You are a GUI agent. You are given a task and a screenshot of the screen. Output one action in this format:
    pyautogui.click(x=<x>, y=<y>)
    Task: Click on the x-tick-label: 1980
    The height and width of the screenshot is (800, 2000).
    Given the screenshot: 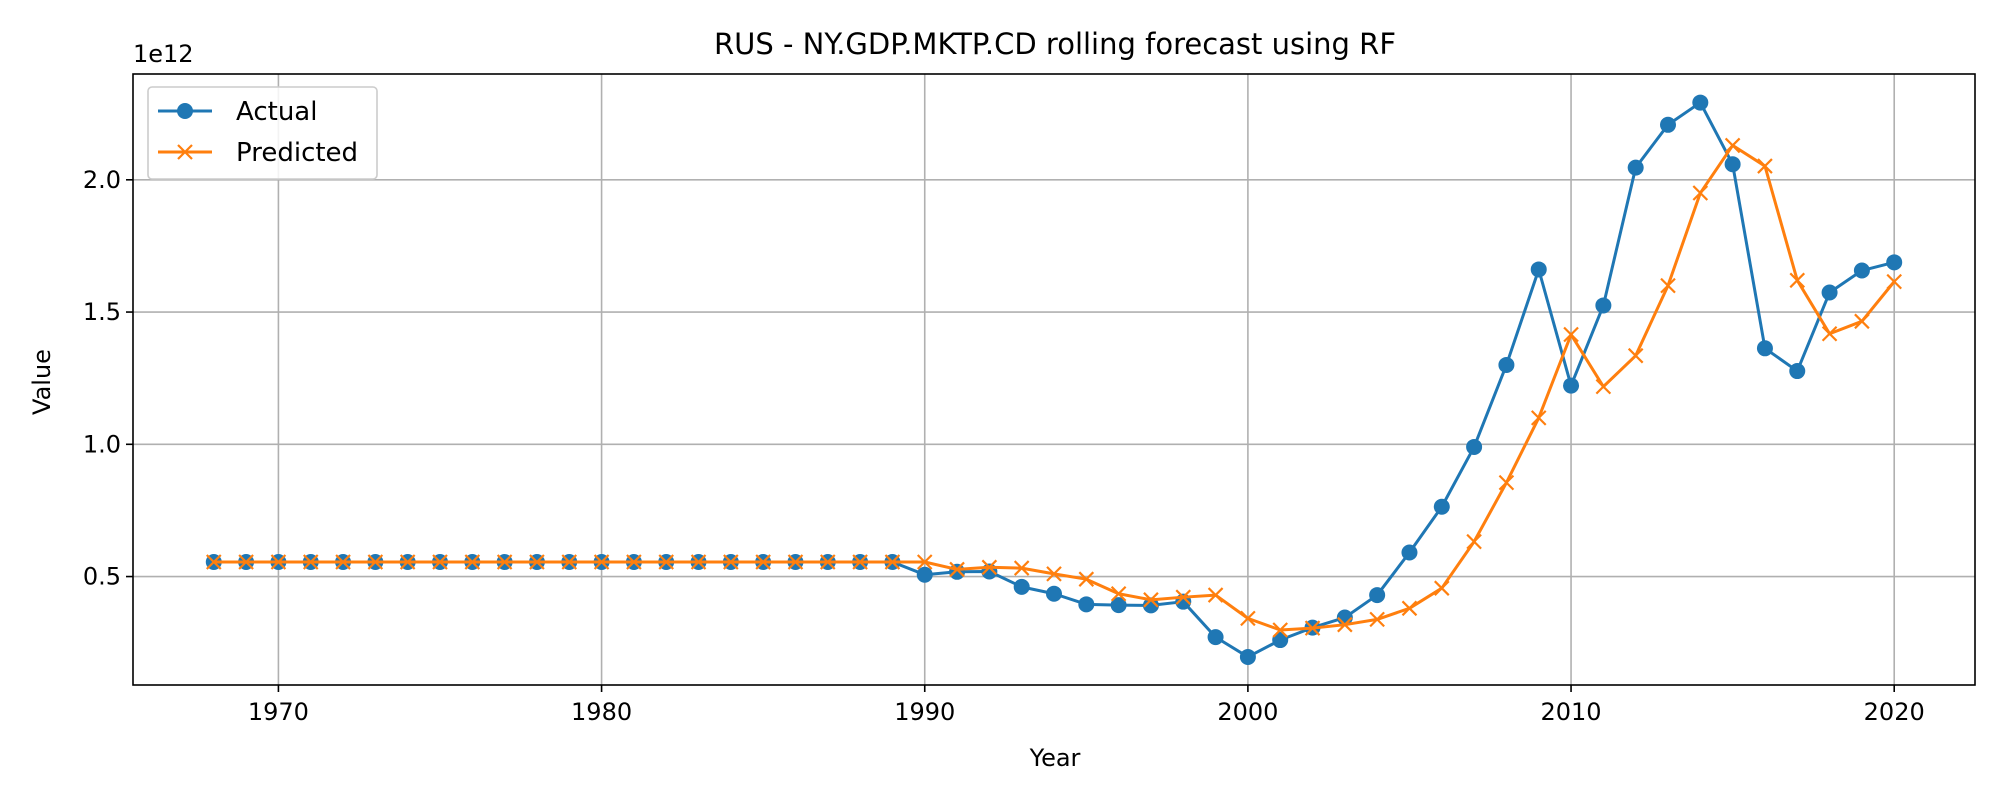 What is the action you would take?
    pyautogui.click(x=601, y=712)
    